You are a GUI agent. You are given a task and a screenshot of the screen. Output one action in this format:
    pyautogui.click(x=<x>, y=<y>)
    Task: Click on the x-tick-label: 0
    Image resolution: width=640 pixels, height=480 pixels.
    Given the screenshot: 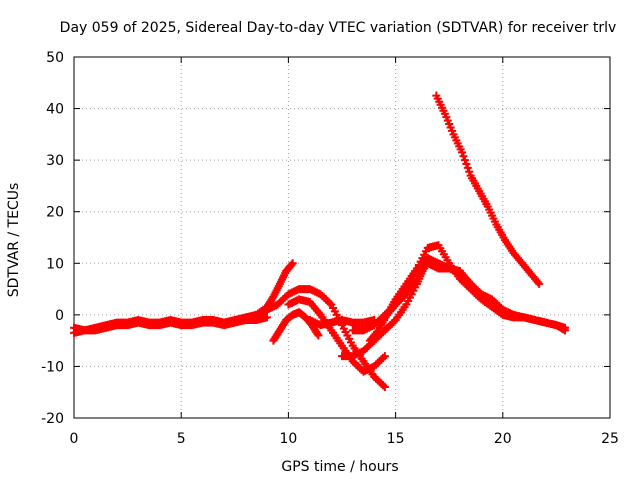 What is the action you would take?
    pyautogui.click(x=74, y=439)
    